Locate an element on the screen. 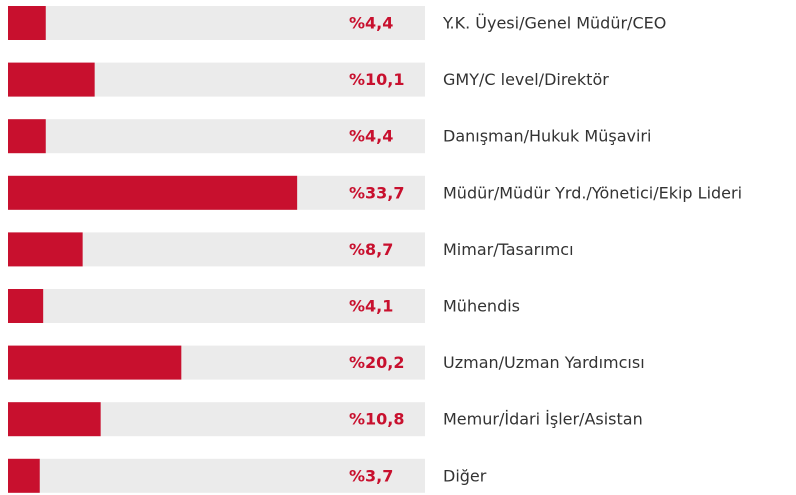  data-label: %20,2 is located at coordinates (377, 362).